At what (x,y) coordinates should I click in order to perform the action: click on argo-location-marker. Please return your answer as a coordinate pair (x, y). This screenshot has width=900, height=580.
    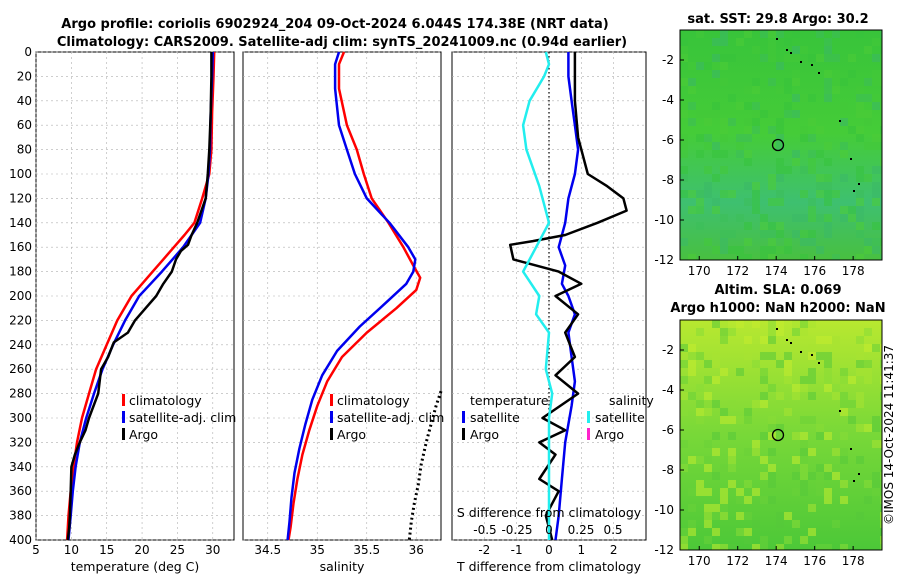
    Looking at the image, I should click on (778, 435).